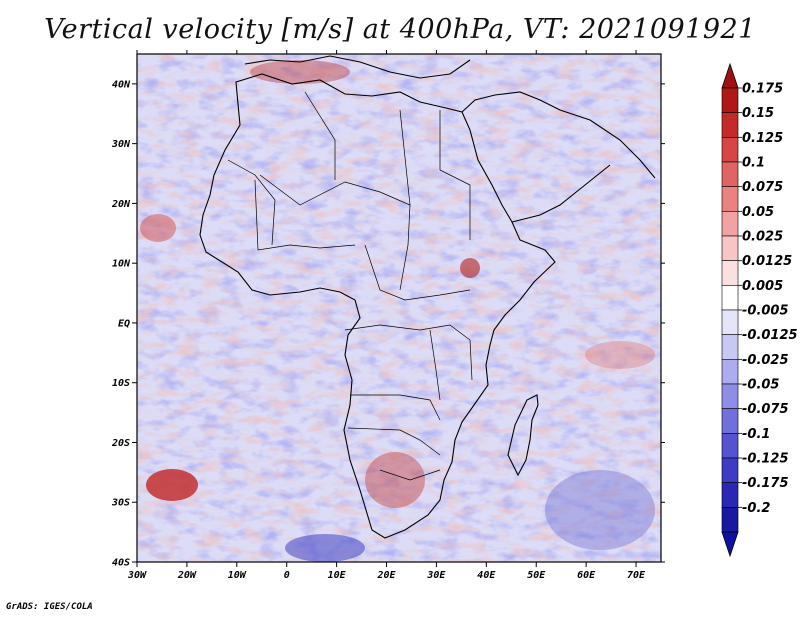 This screenshot has height=618, width=800. Describe the element at coordinates (237, 575) in the screenshot. I see `lon-tick-label: 10W` at that location.